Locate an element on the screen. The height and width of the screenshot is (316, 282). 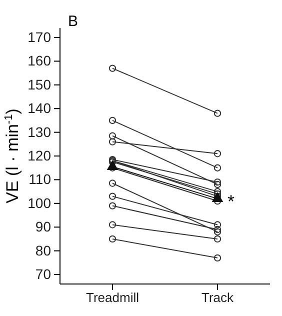
x-tick-label: Track is located at coordinates (217, 298).